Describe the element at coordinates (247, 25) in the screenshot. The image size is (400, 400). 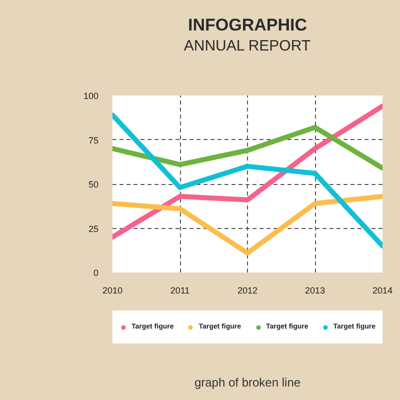
I see `chart-title: INFOGRAPHIC` at that location.